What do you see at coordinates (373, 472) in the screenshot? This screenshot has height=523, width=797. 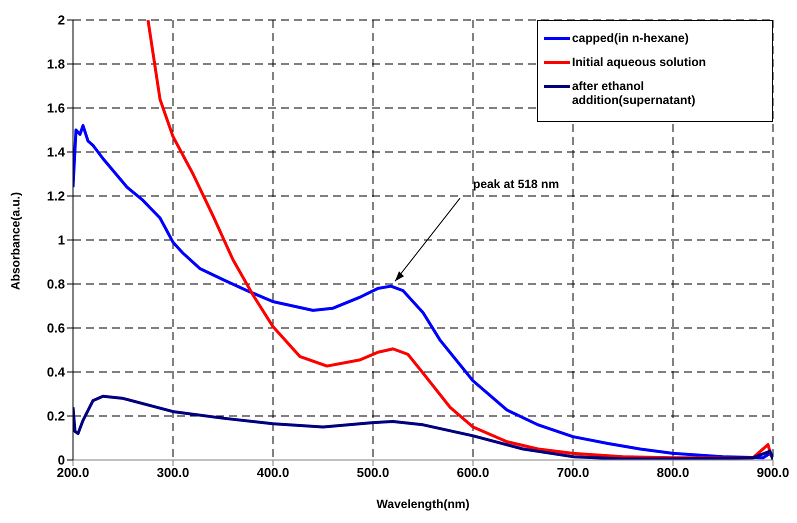 I see `x-tick-label: 500.0` at bounding box center [373, 472].